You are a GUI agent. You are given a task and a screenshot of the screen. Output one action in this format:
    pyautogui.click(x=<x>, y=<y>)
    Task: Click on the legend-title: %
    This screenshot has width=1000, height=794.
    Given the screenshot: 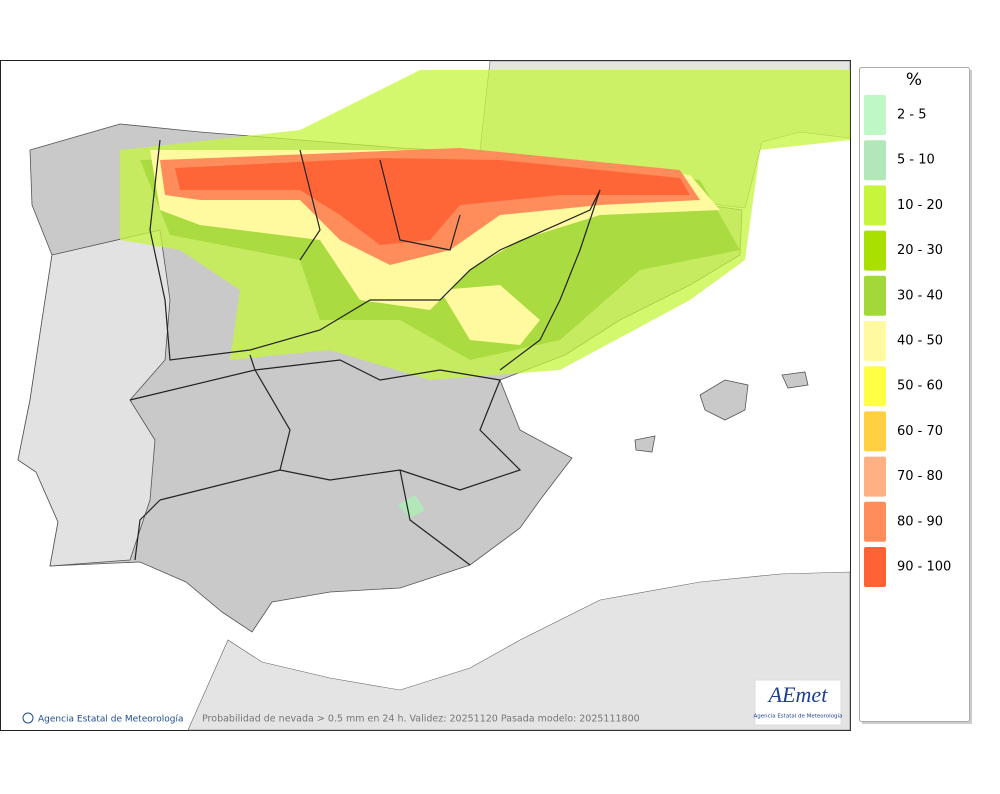 What is the action you would take?
    pyautogui.click(x=914, y=80)
    